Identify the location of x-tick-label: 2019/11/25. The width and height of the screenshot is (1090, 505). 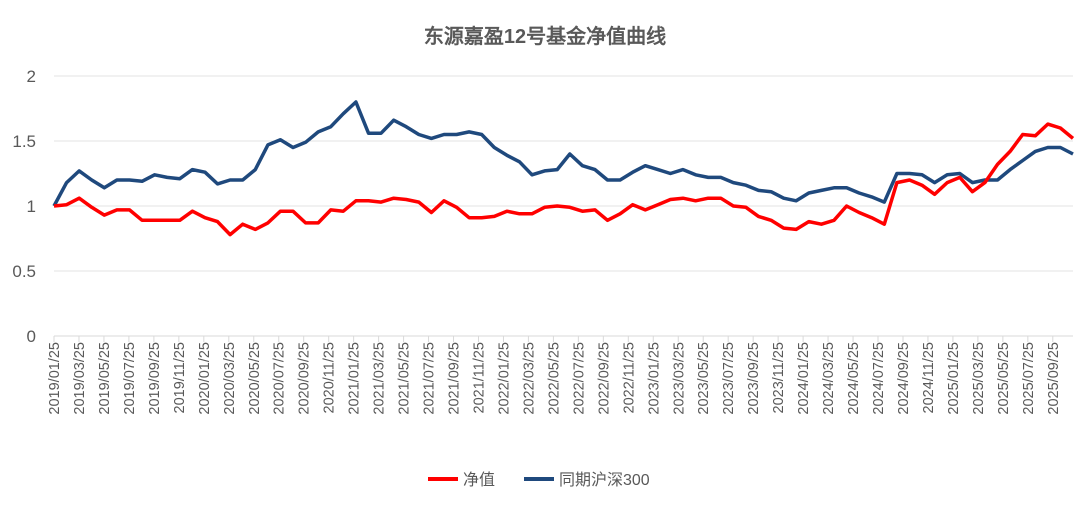
(180, 378).